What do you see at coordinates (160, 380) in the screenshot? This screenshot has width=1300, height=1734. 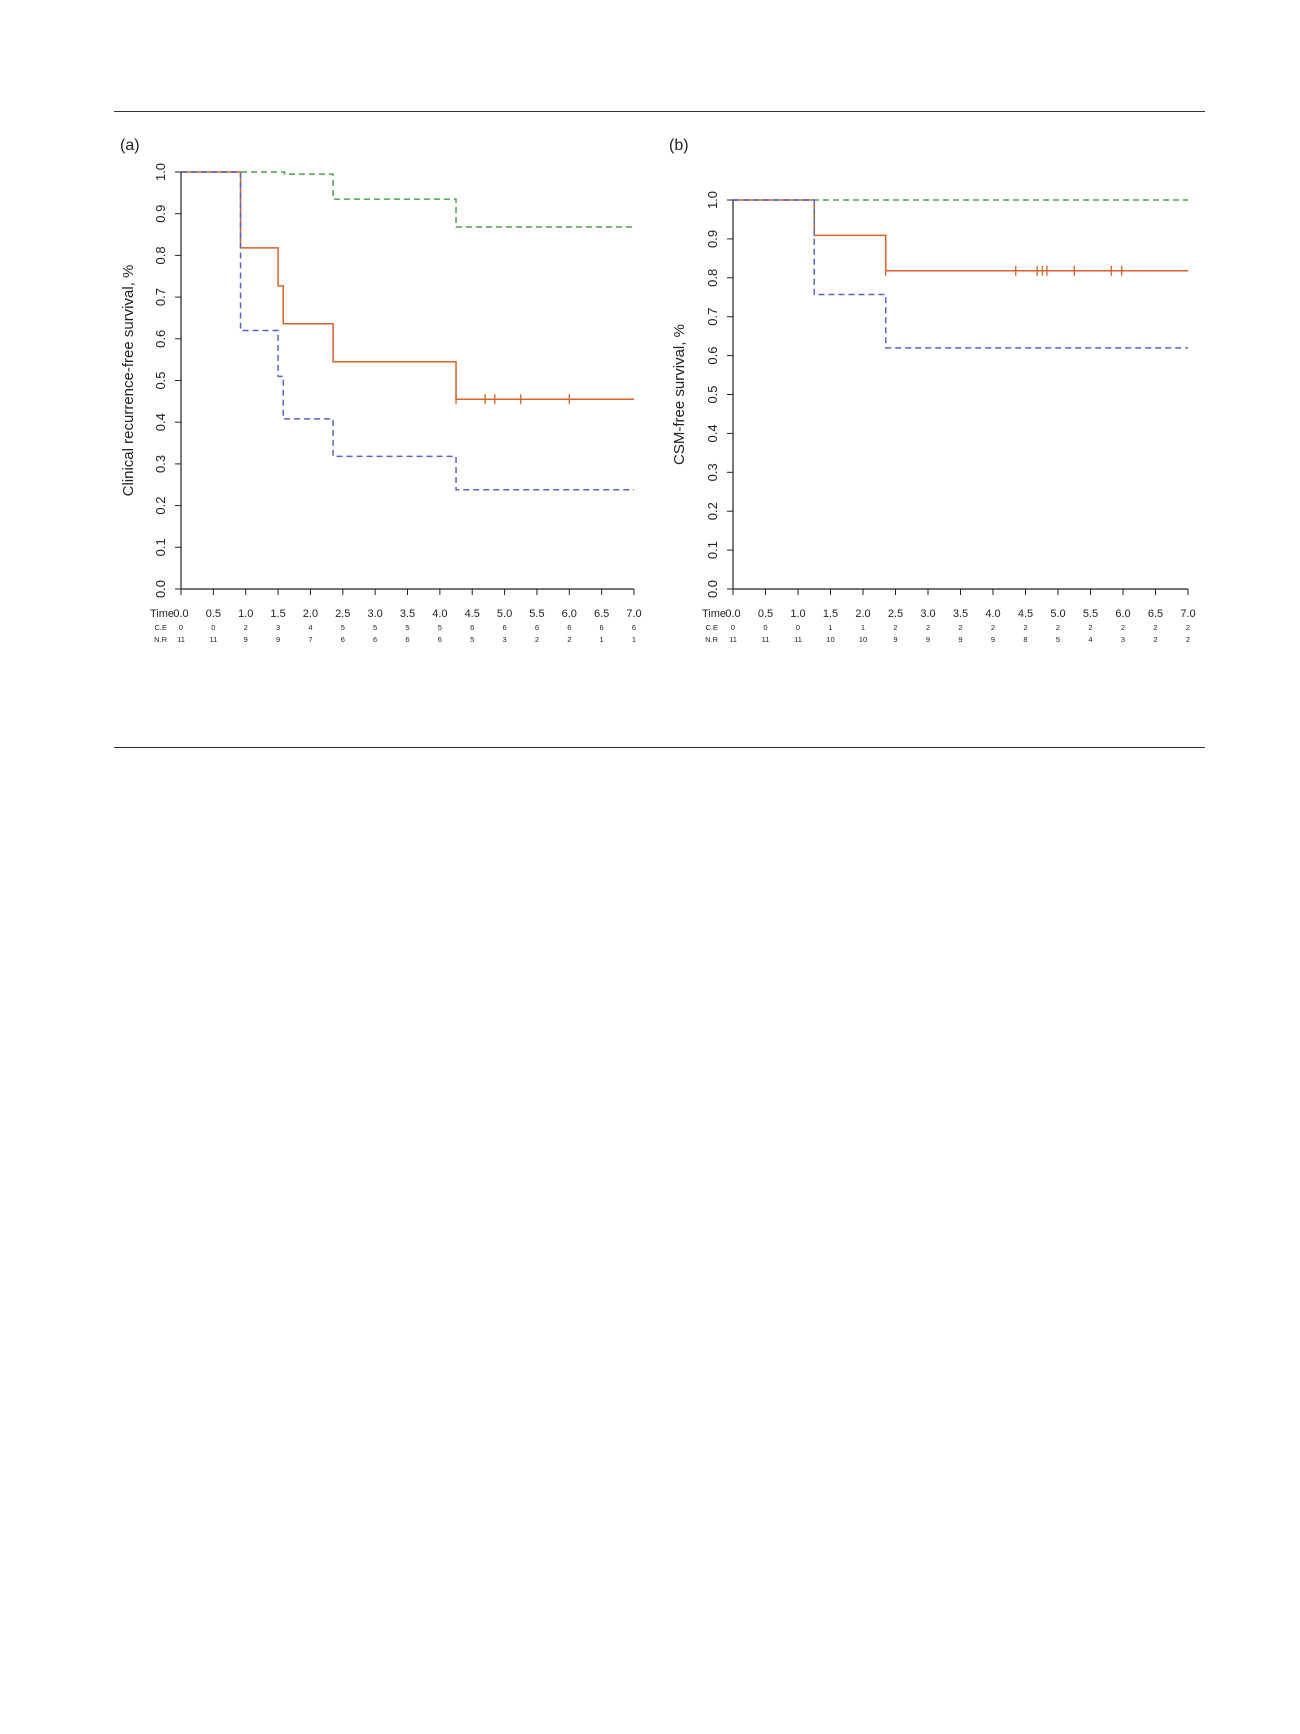 I see `y-tick-label: 0.5` at bounding box center [160, 380].